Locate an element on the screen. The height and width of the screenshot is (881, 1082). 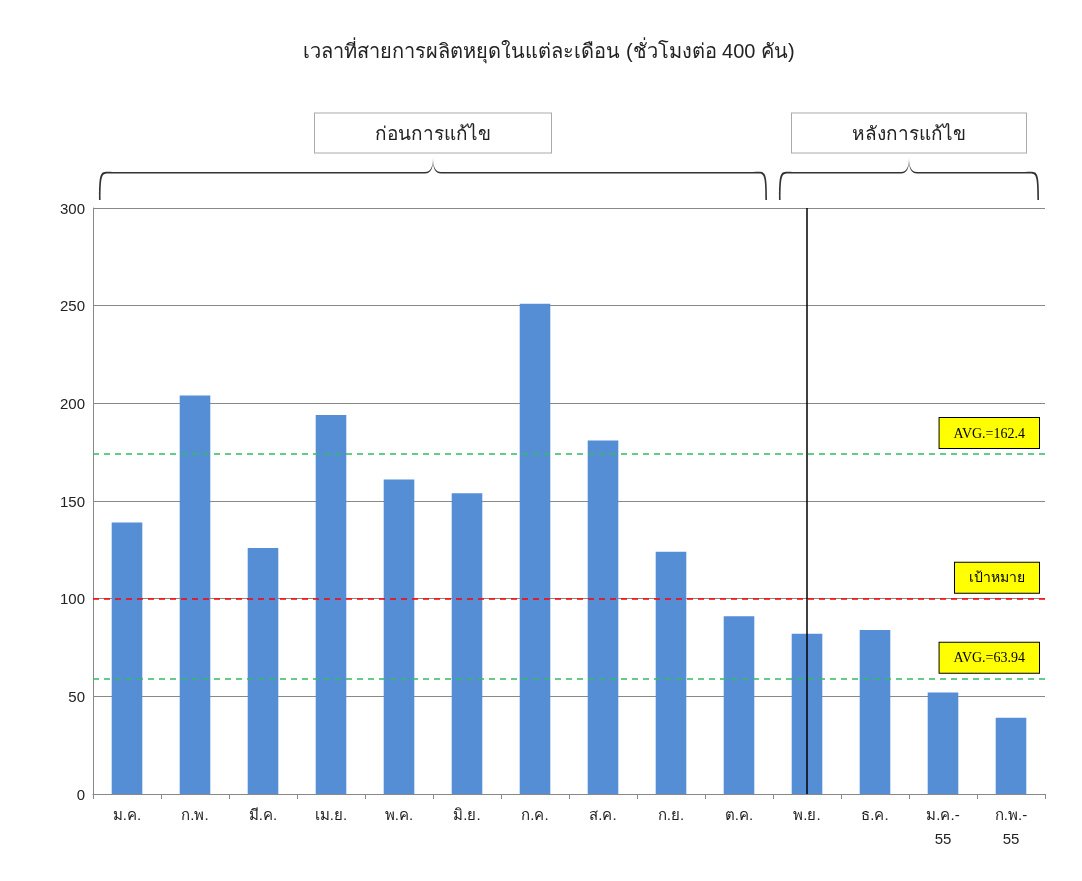
x-tick-label: มิ.ย. is located at coordinates (467, 814).